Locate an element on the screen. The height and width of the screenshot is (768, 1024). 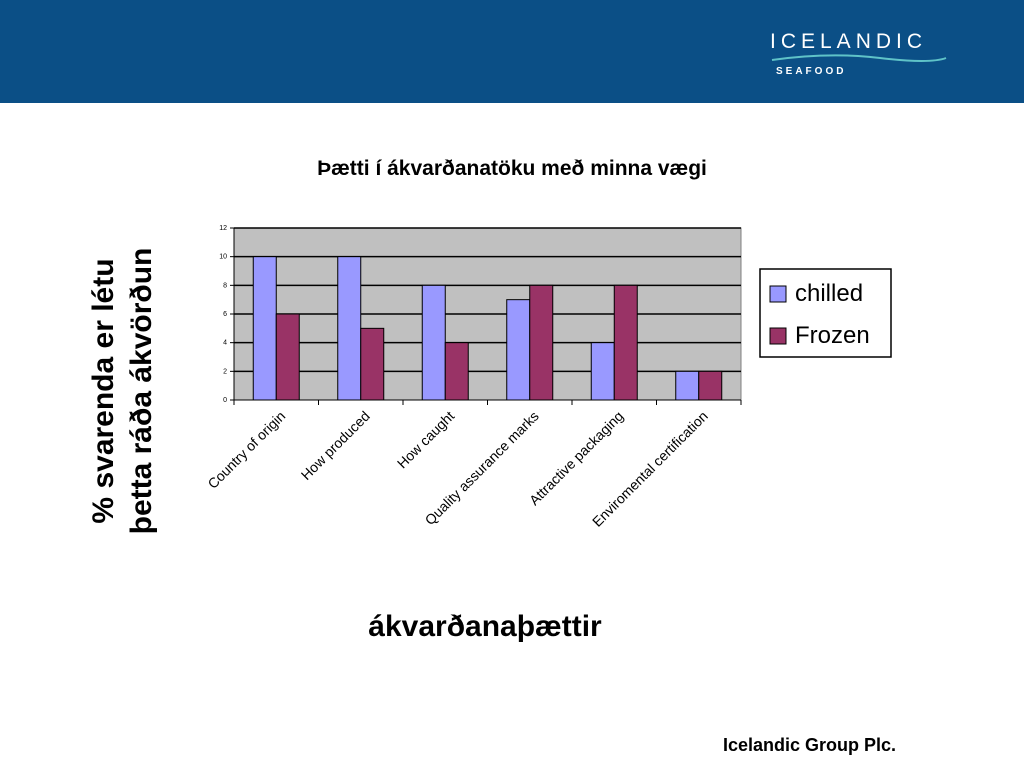
legend-label-chilled: chilled is located at coordinates (829, 293).